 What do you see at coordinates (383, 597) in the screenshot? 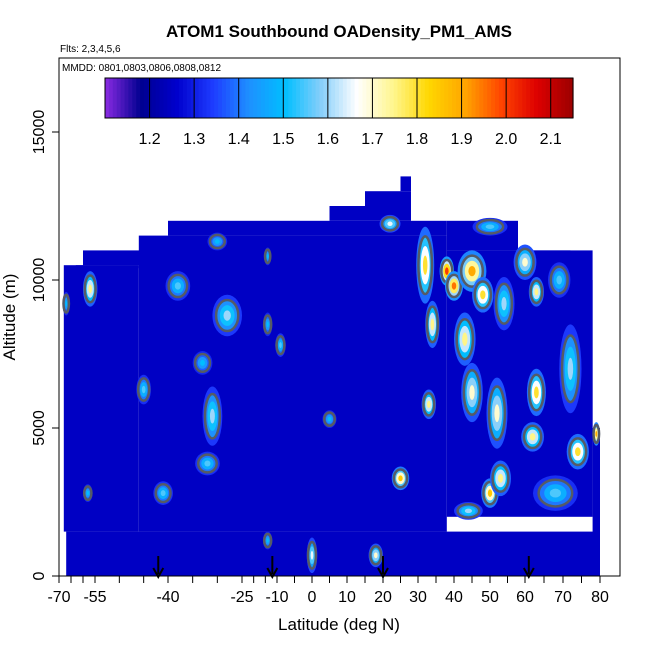
I see `x-tick-label: 20` at bounding box center [383, 597].